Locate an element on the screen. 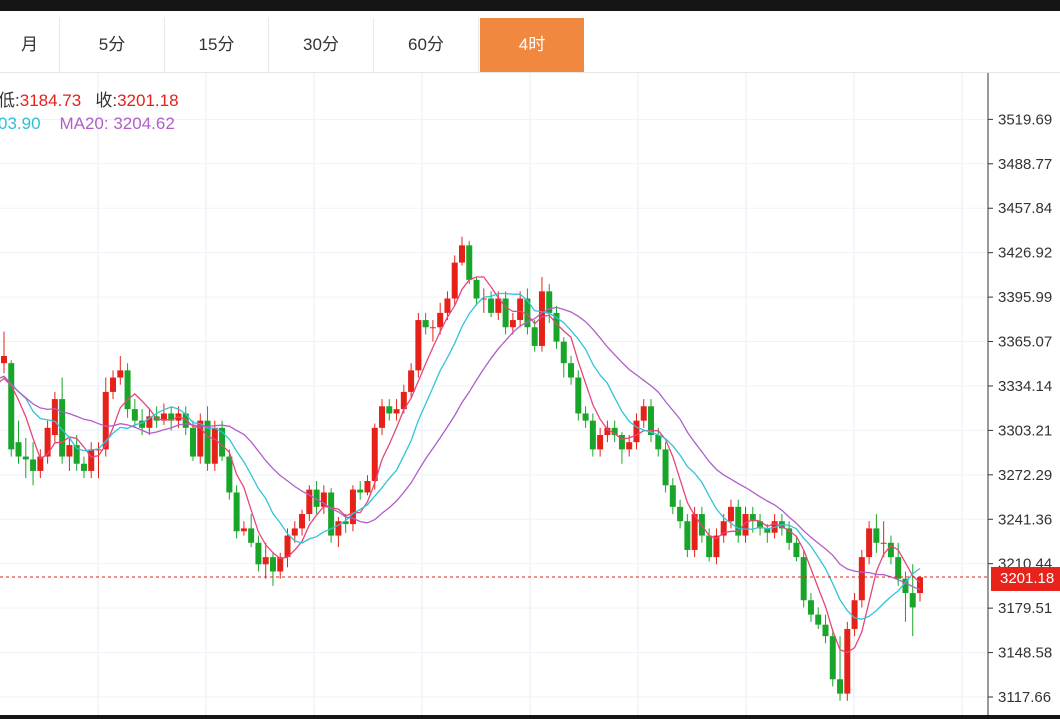 Image resolution: width=1060 pixels, height=719 pixels. tab-30min: 30分 is located at coordinates (321, 45).